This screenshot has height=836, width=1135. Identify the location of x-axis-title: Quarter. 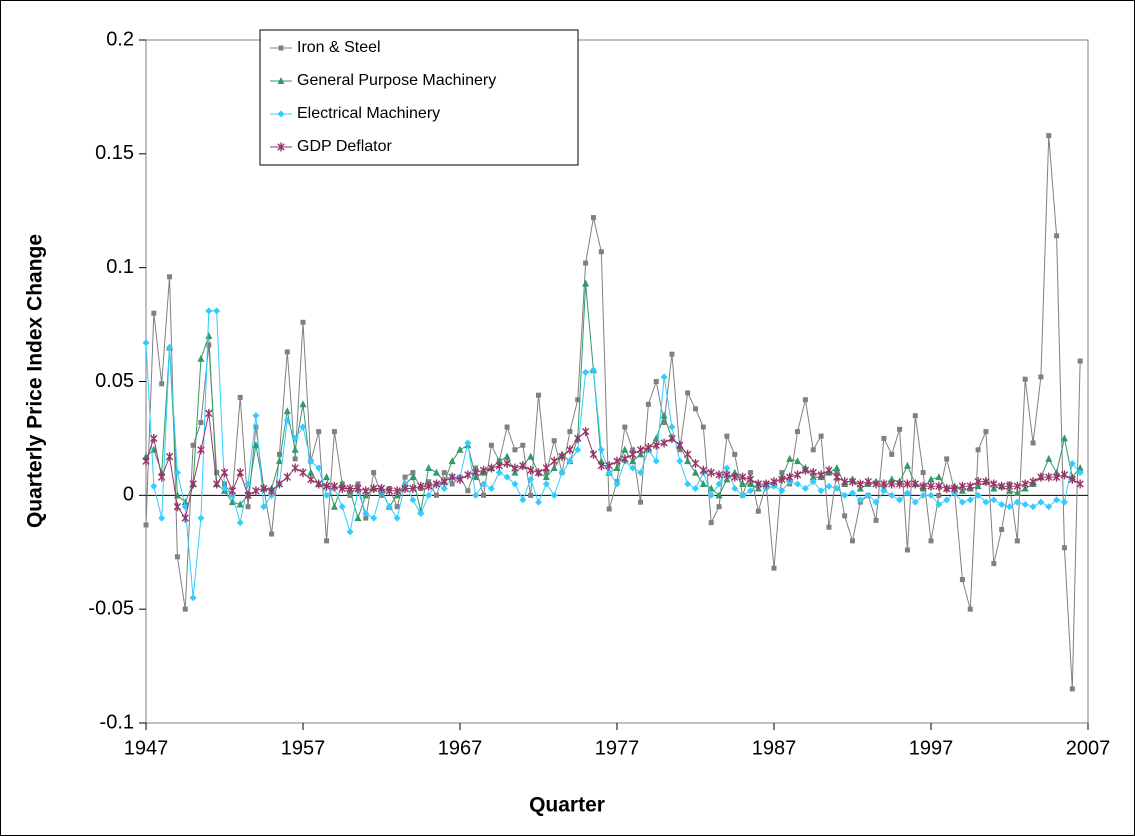
(567, 805).